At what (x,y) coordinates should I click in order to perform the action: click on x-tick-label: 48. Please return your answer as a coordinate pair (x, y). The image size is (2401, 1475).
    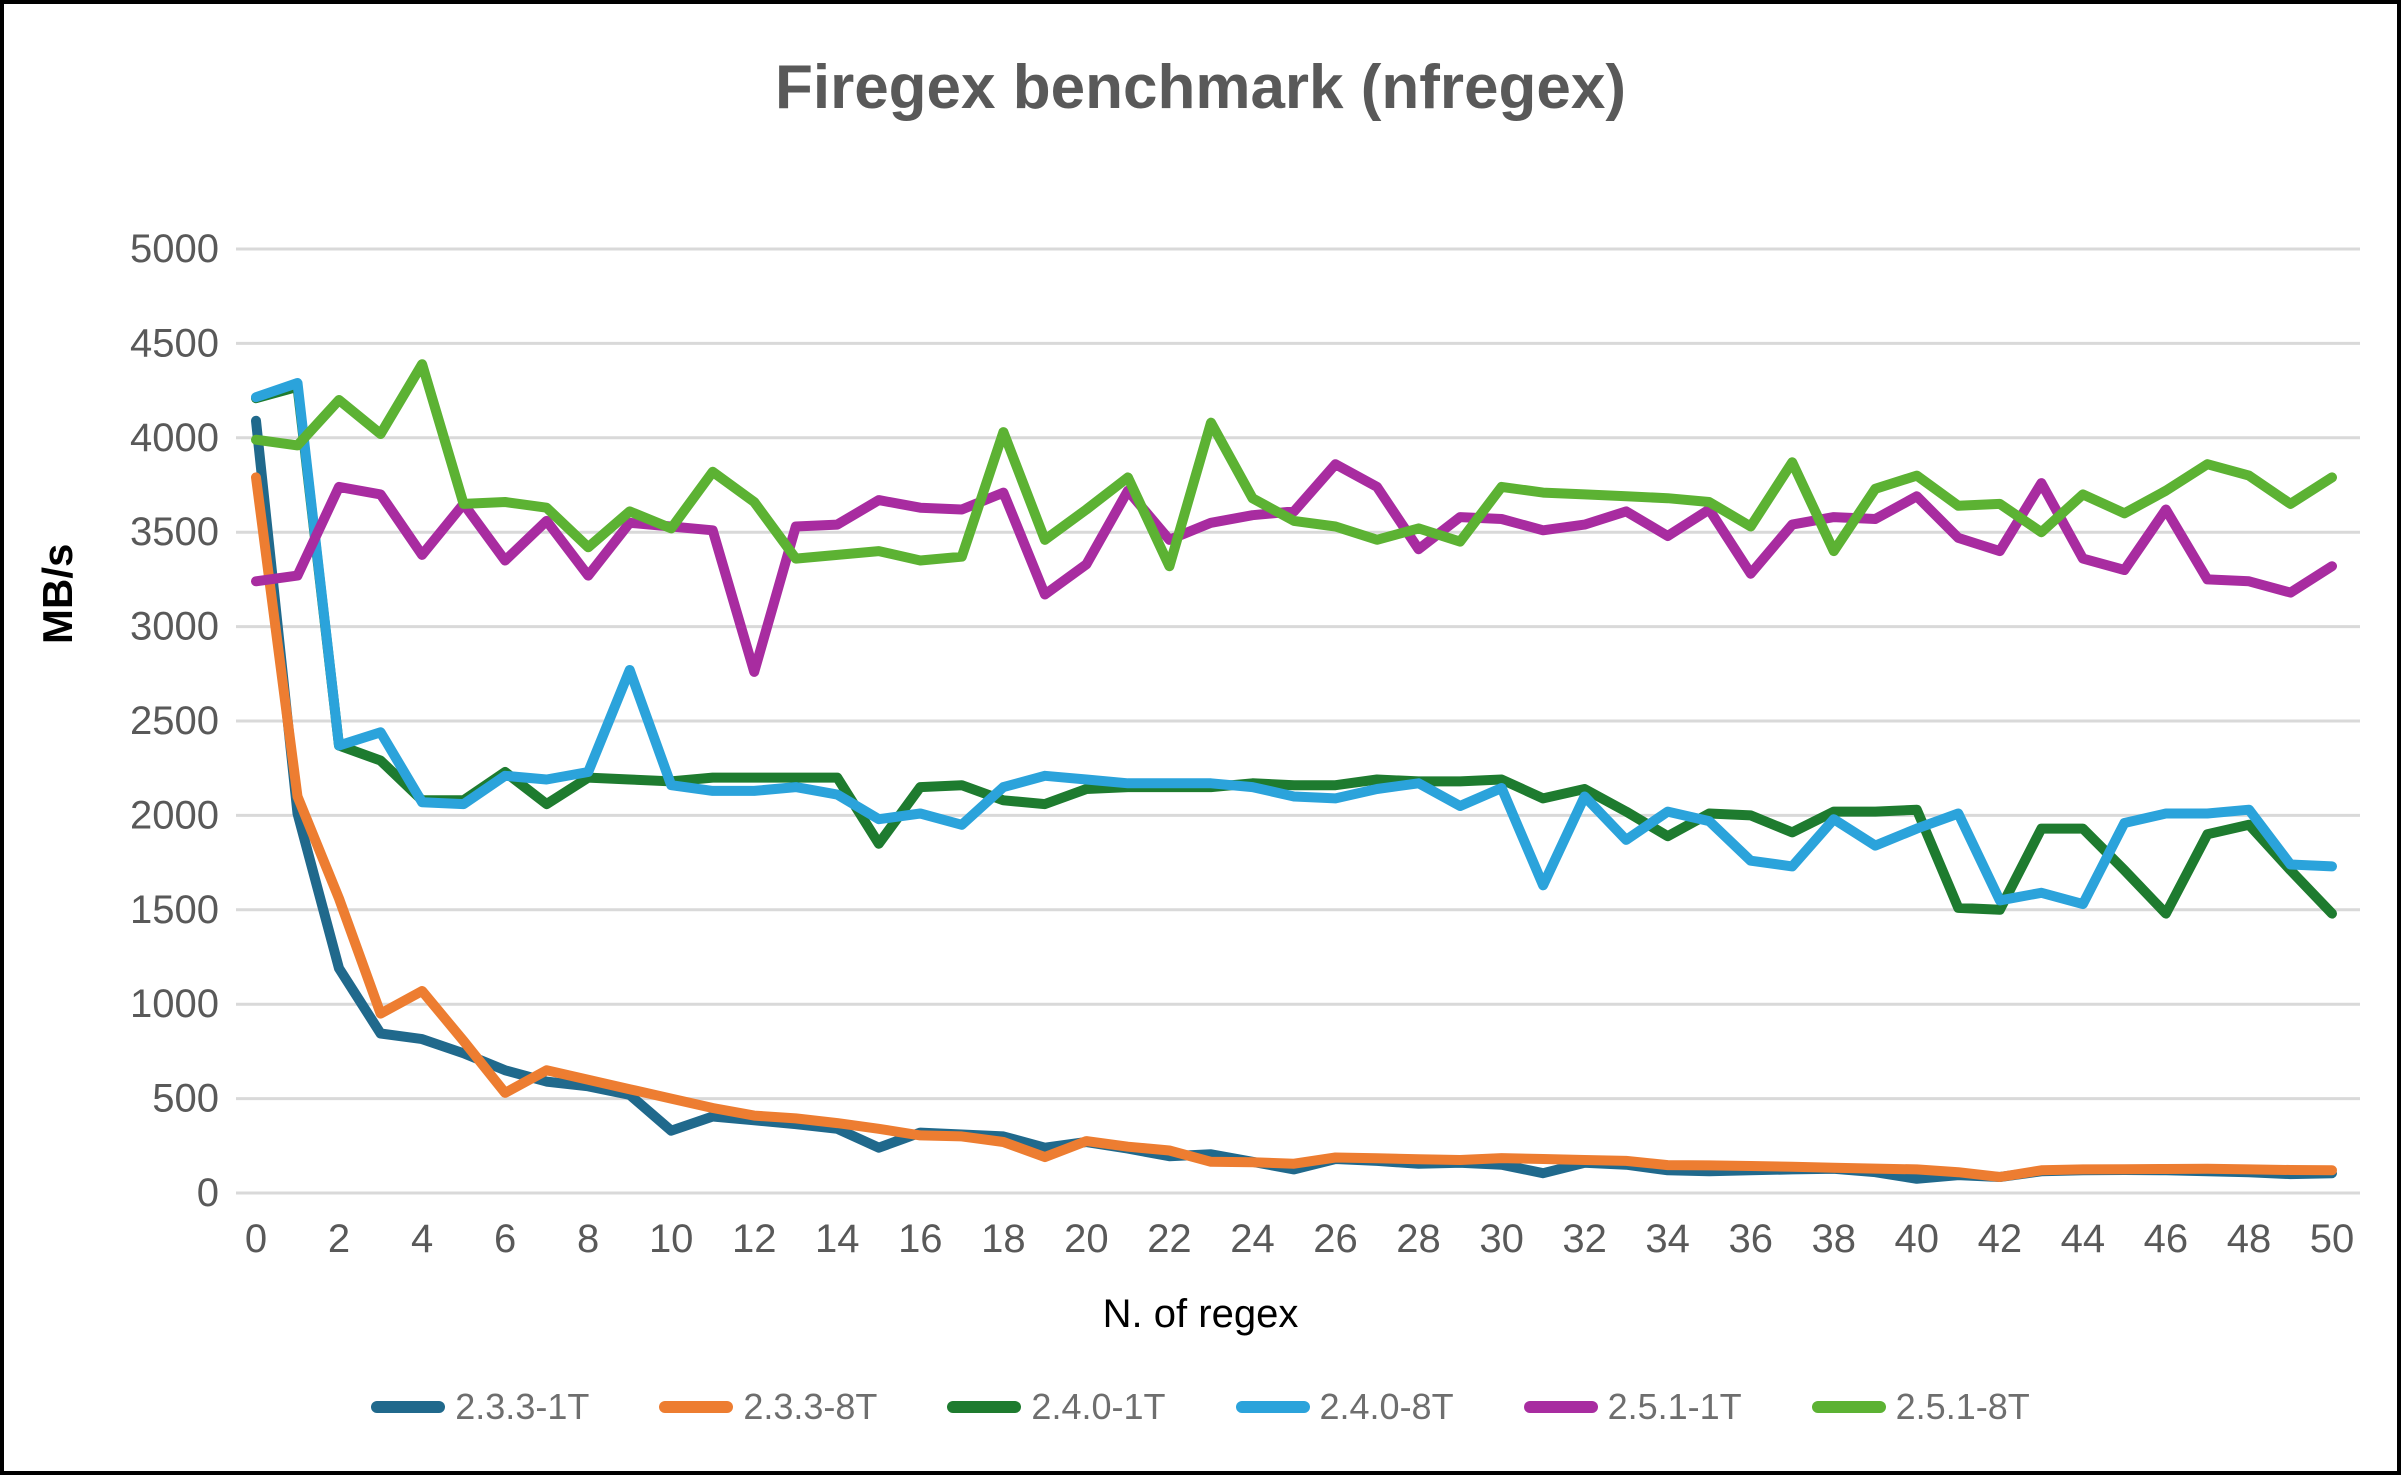
    Looking at the image, I should click on (2249, 1239).